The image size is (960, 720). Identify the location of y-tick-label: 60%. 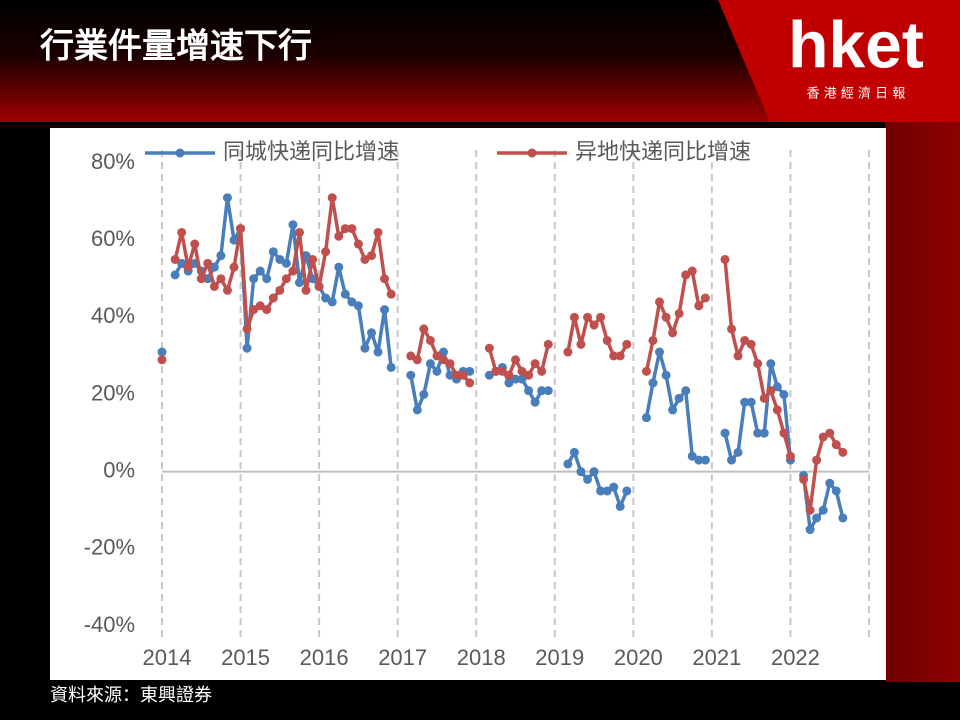
(113, 238).